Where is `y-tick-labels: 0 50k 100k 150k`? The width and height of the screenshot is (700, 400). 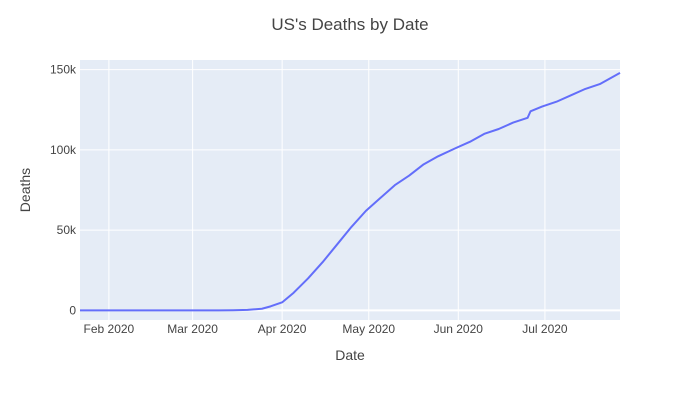 y-tick-labels: 0 50k 100k 150k is located at coordinates (63, 190).